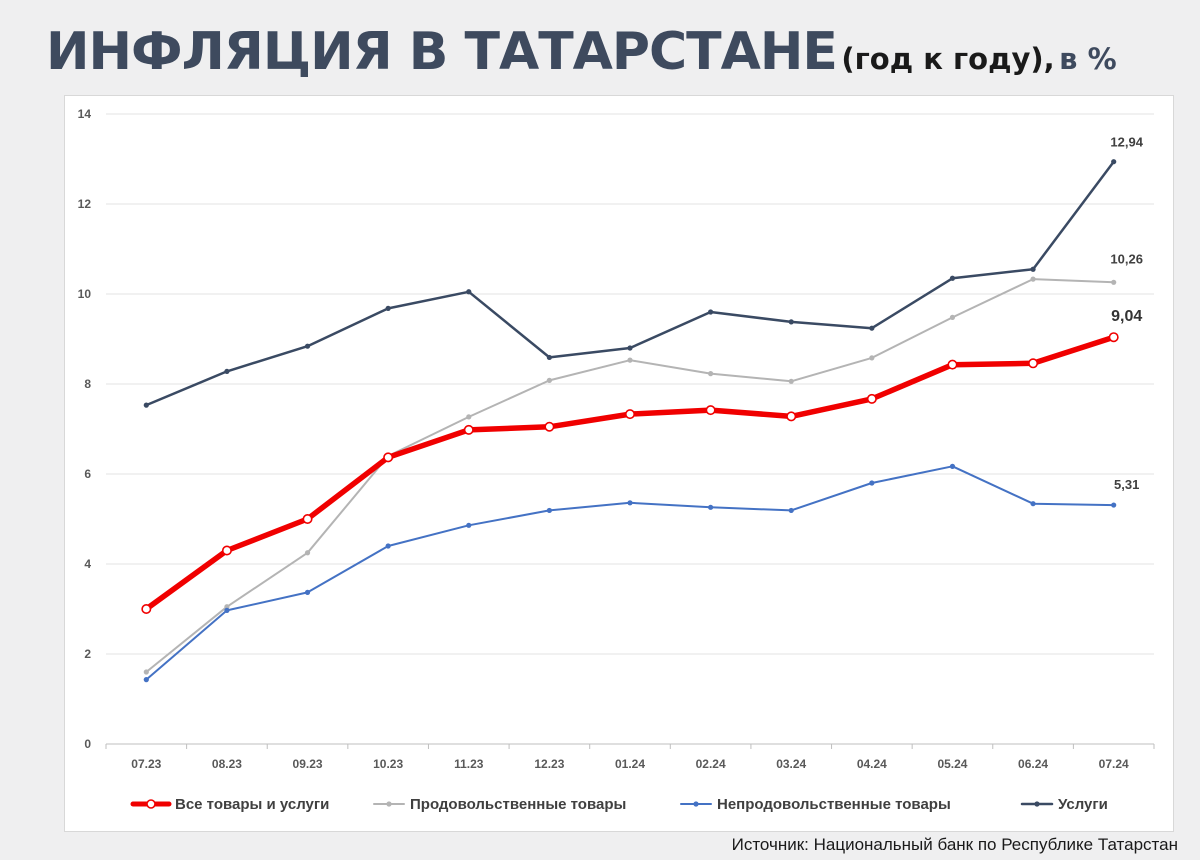  I want to click on x-tick-label: 08.23, so click(227, 764).